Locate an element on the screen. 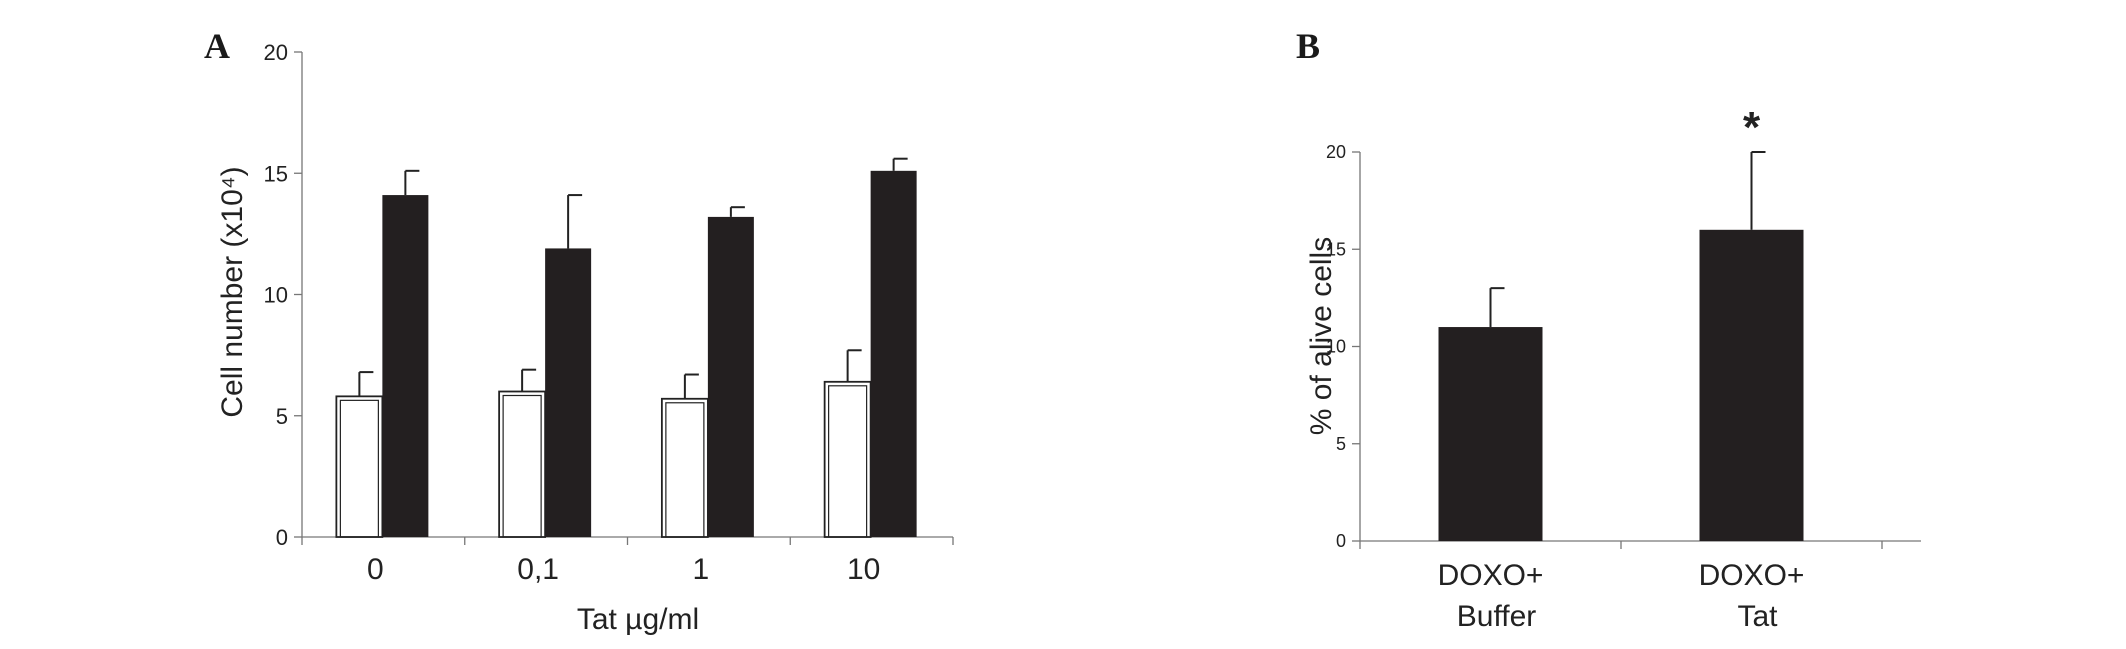 Image resolution: width=2126 pixels, height=649 pixels. panel-b-y-axis: 0 5 10 15 20 is located at coordinates (1343, 346).